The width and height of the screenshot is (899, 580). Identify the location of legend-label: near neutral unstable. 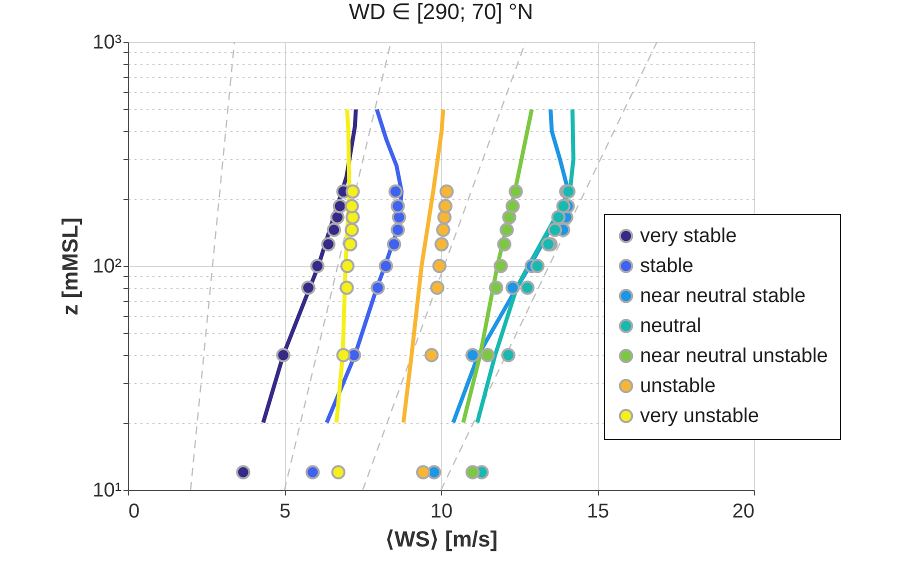
(734, 356).